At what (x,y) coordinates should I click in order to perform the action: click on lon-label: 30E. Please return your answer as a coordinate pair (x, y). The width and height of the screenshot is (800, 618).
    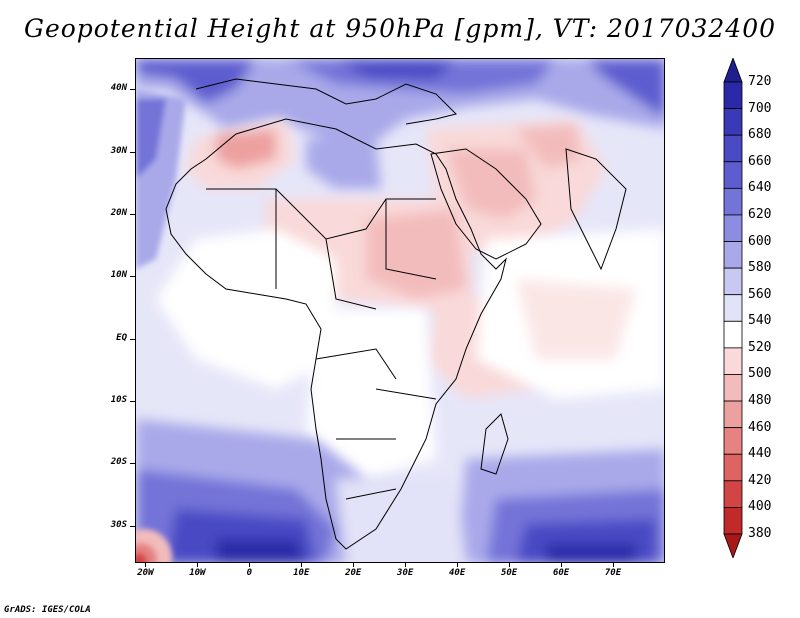
    Looking at the image, I should click on (405, 573).